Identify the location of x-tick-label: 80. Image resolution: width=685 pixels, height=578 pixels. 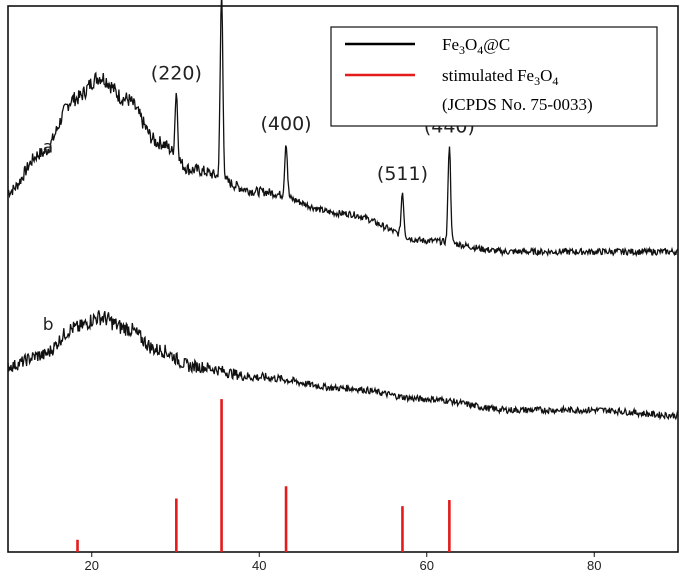
(594, 565).